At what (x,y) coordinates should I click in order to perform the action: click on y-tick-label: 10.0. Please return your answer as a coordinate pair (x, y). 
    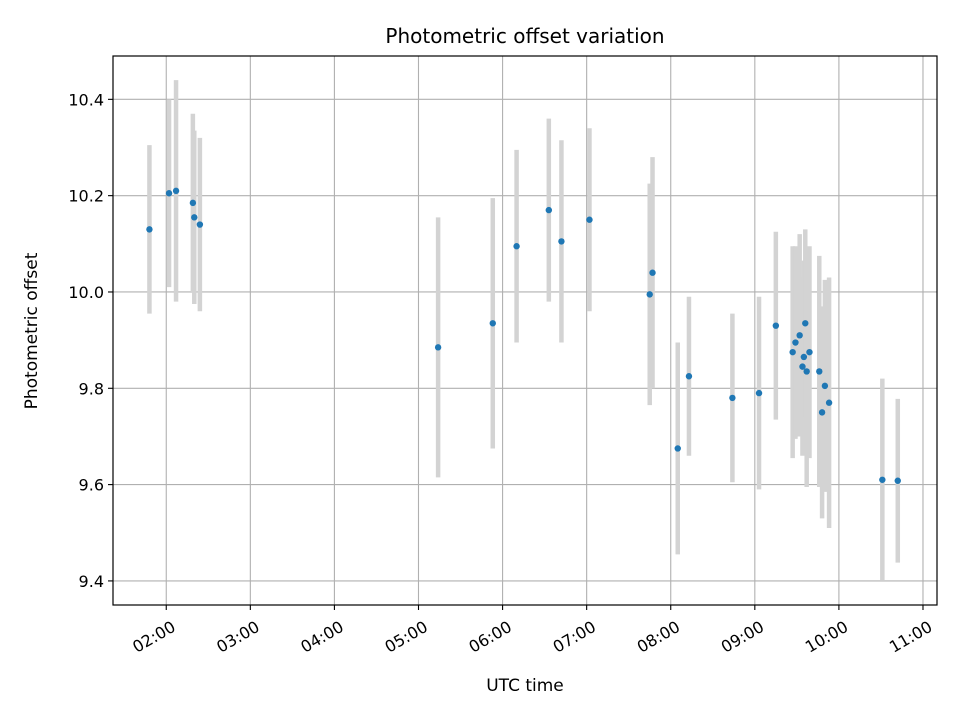
    Looking at the image, I should click on (86, 292).